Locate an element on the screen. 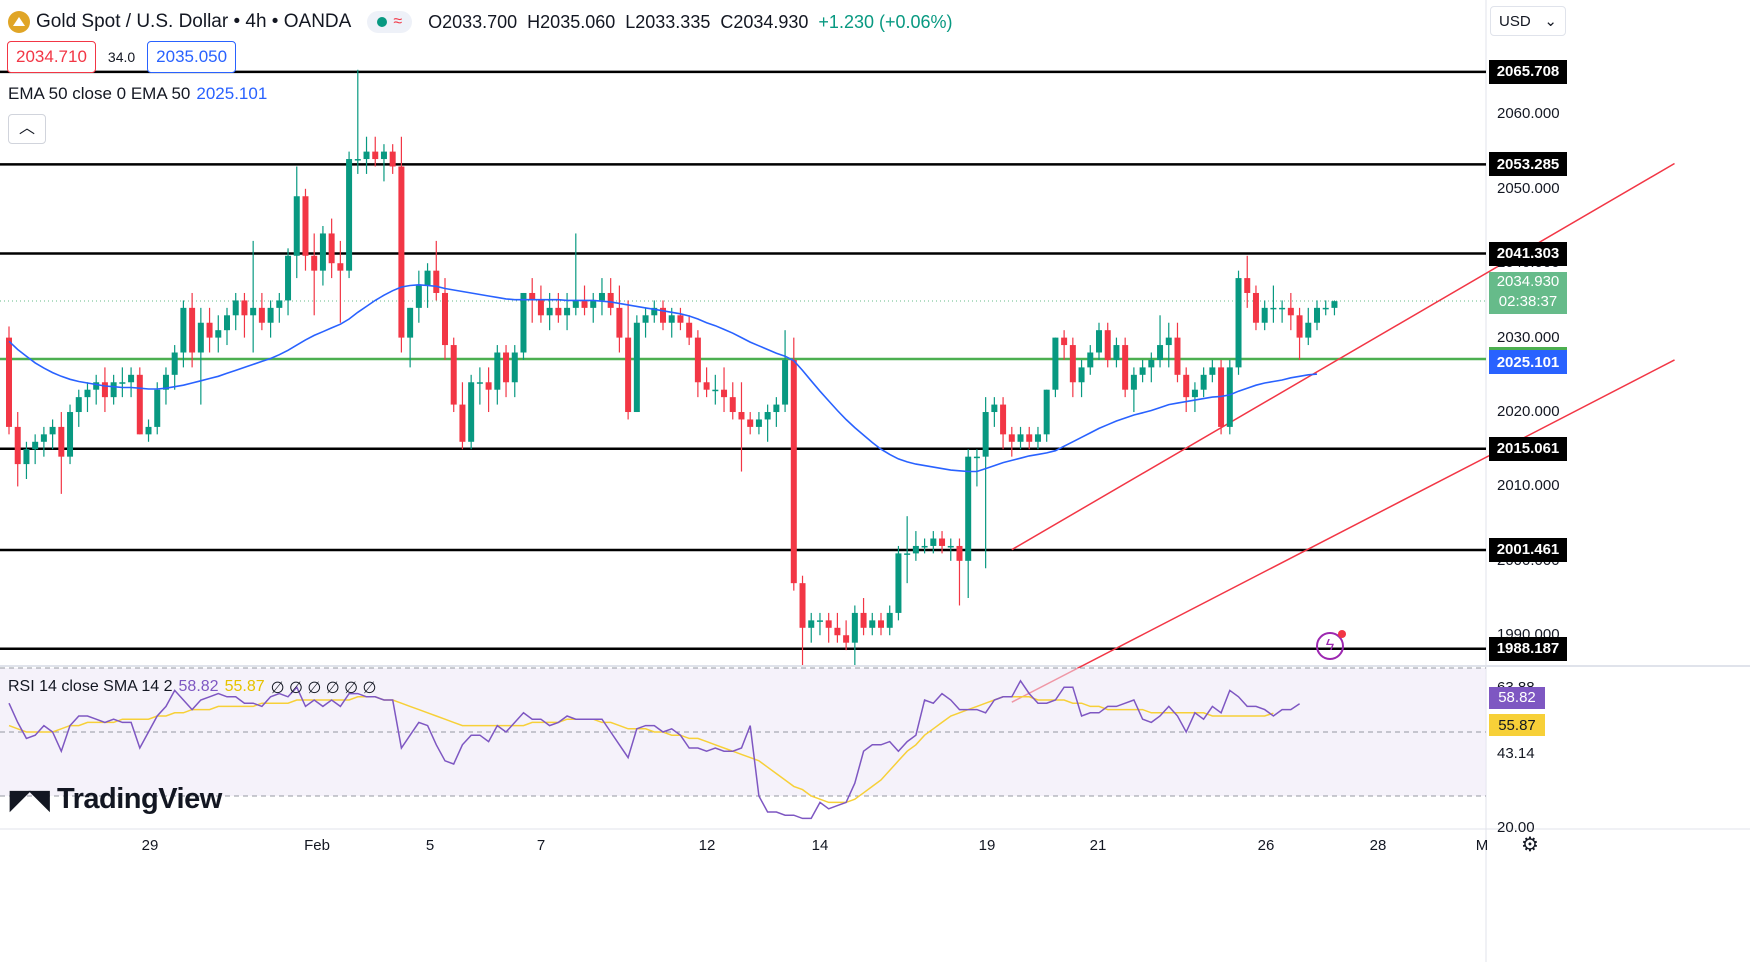 The image size is (1750, 962). gear-icon: ⚙ is located at coordinates (1530, 845).